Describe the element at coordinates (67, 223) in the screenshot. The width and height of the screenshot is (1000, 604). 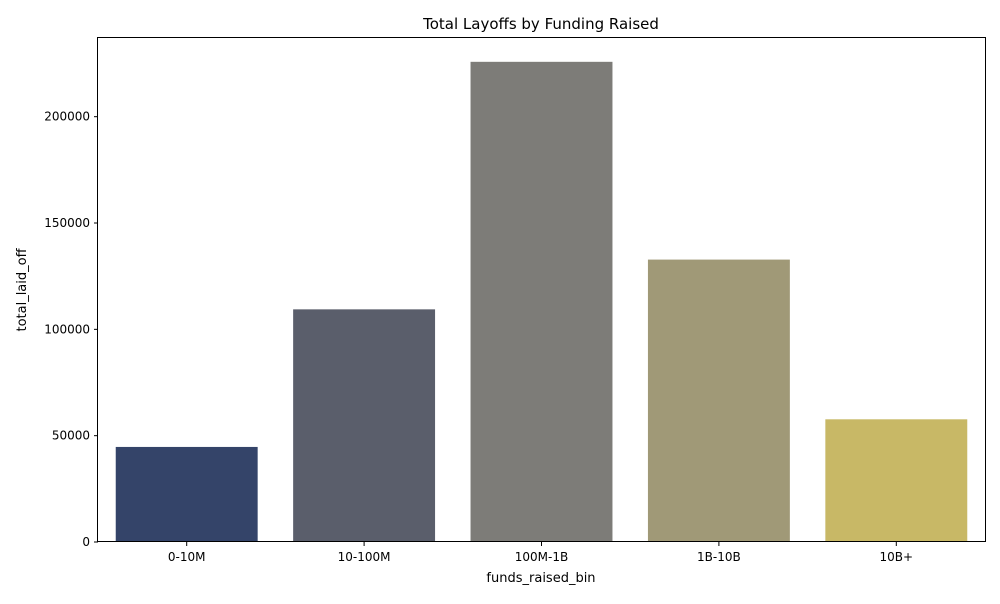
I see `y-tick-label: 150000` at that location.